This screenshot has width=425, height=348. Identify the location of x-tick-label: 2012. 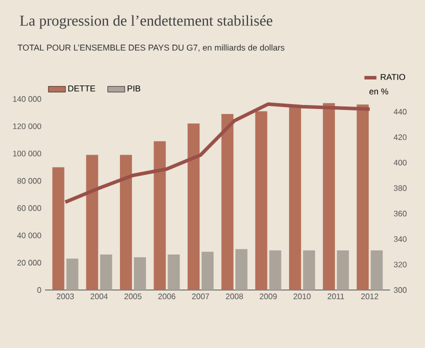
(369, 297).